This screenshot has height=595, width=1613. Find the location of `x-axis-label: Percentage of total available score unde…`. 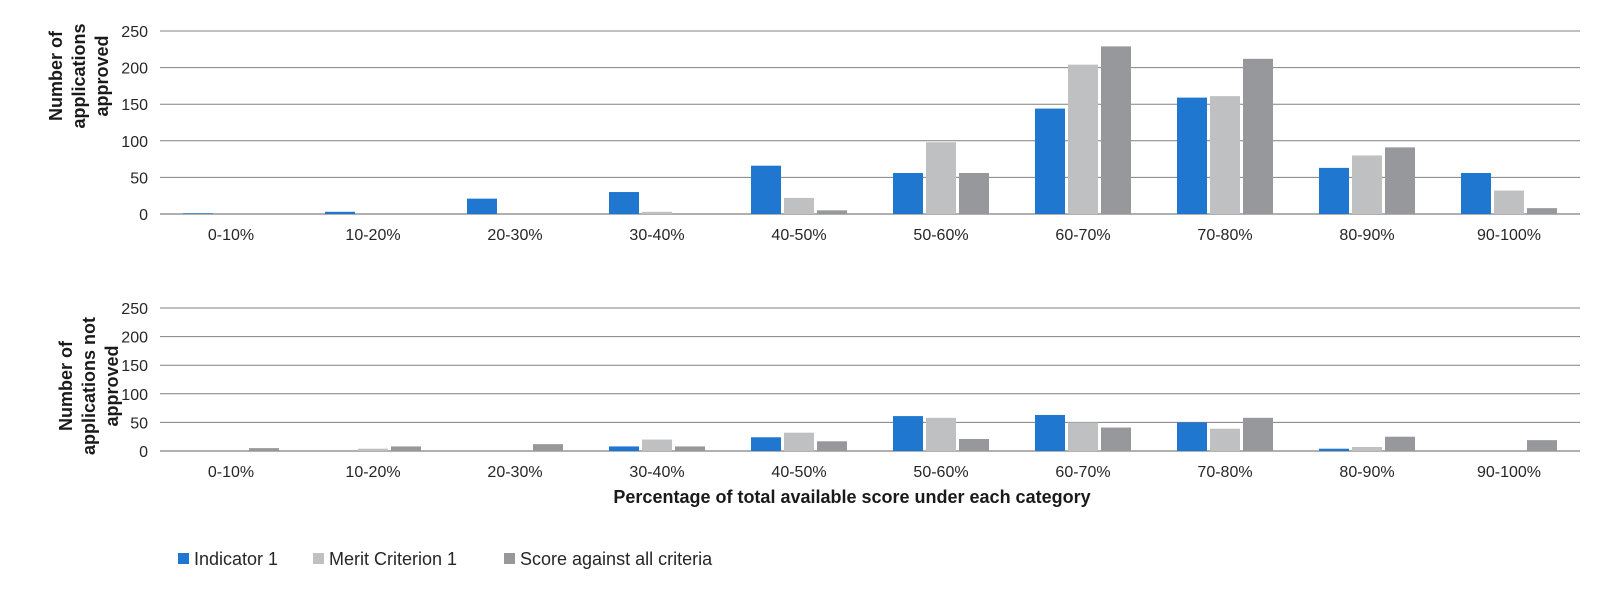

x-axis-label: Percentage of total available score unde… is located at coordinates (851, 497).